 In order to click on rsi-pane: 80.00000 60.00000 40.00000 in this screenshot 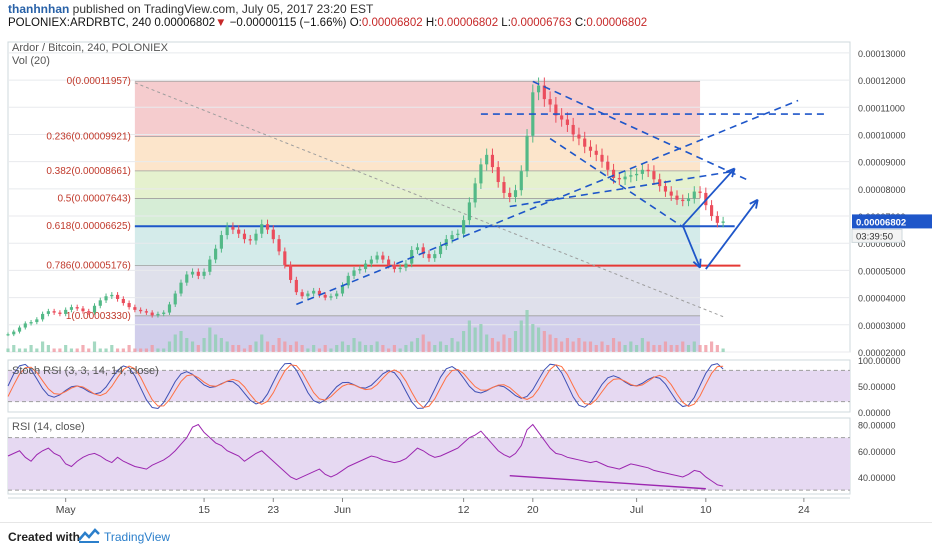, I will do `click(451, 456)`.